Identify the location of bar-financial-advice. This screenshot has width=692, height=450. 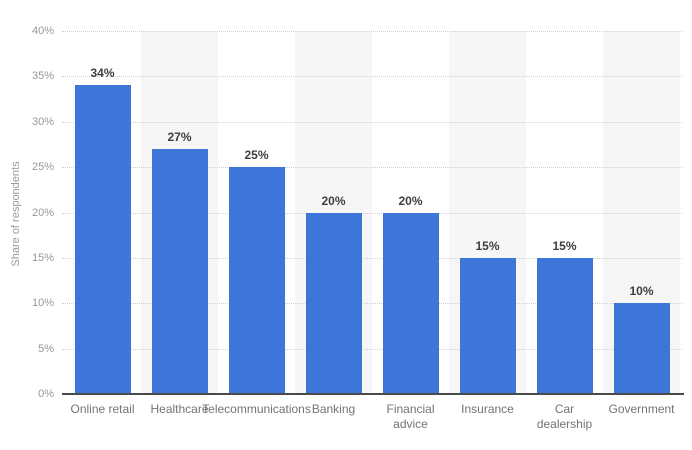
(410, 303).